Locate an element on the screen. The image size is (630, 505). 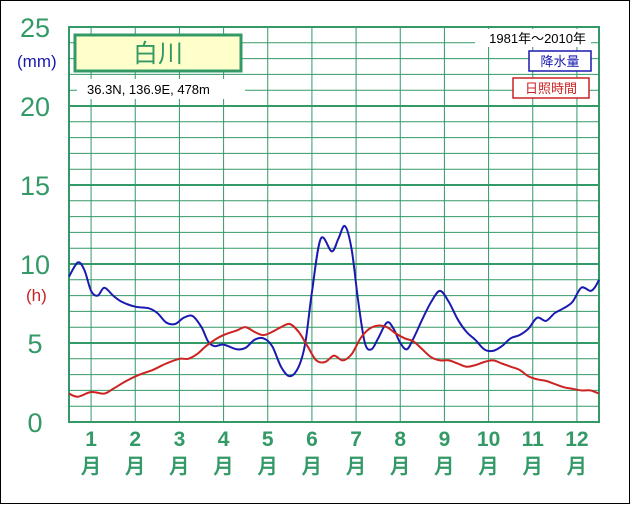
period-text: 1981年〜2010年 is located at coordinates (537, 38).